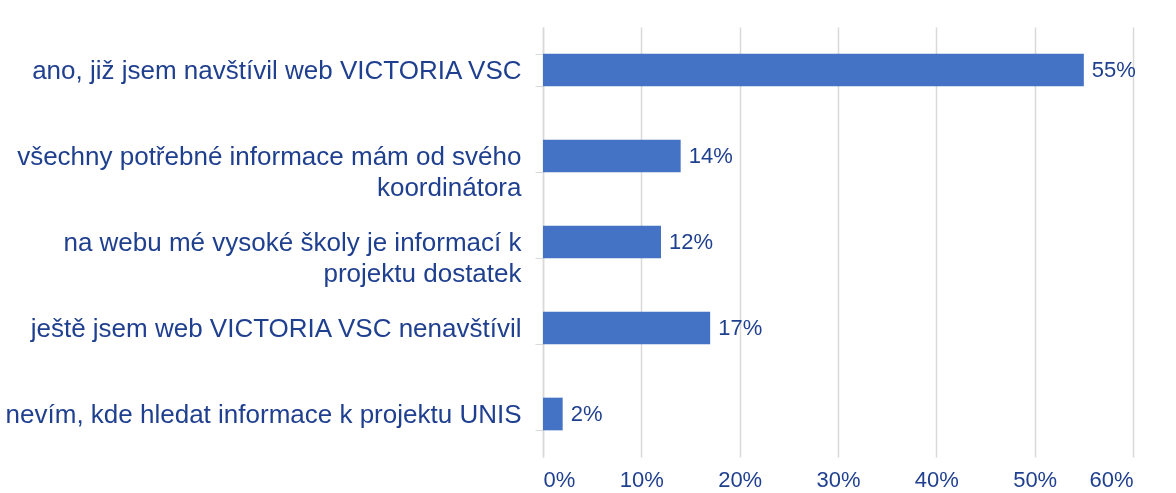 This screenshot has width=1176, height=493. I want to click on data-label: 2%, so click(586, 413).